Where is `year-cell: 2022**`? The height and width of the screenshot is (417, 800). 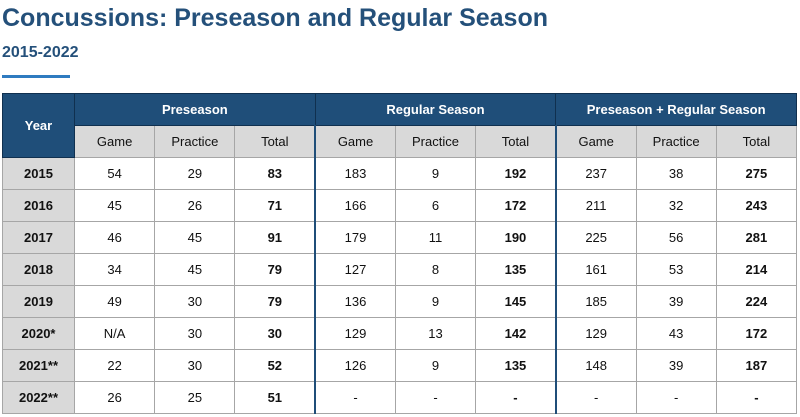
year-cell: 2022** is located at coordinates (38, 397).